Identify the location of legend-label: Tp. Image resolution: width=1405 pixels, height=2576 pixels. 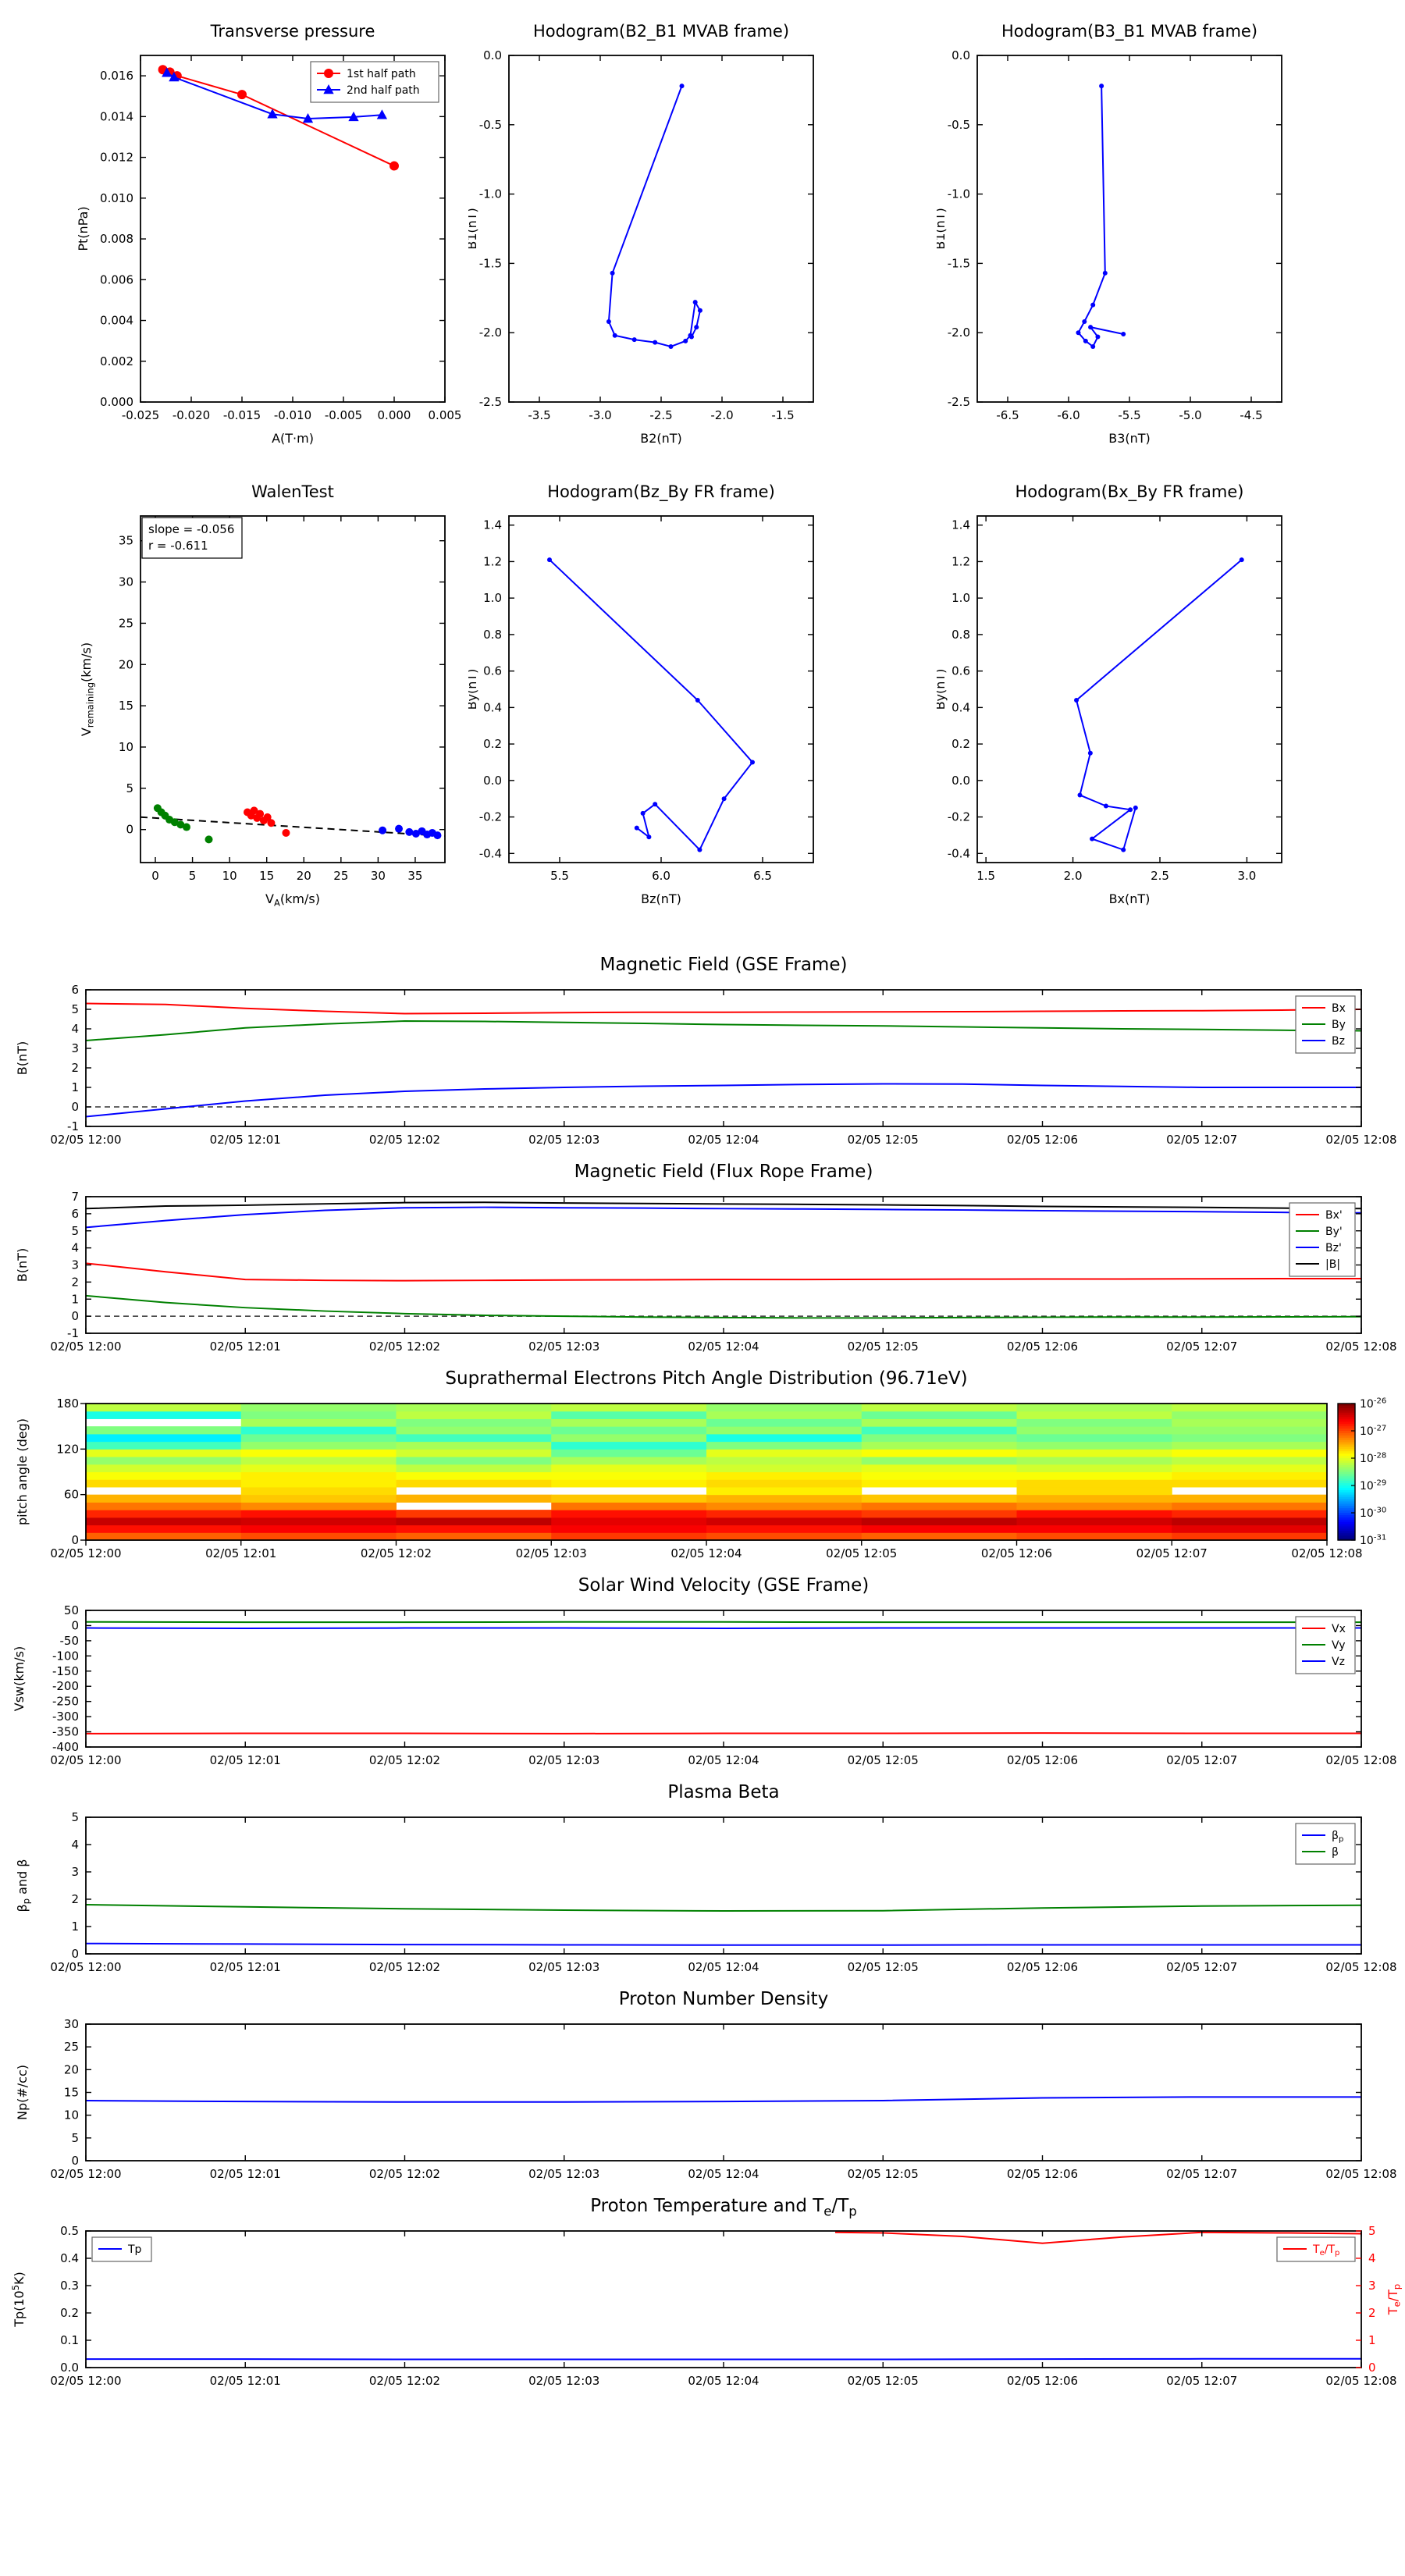
(135, 2249).